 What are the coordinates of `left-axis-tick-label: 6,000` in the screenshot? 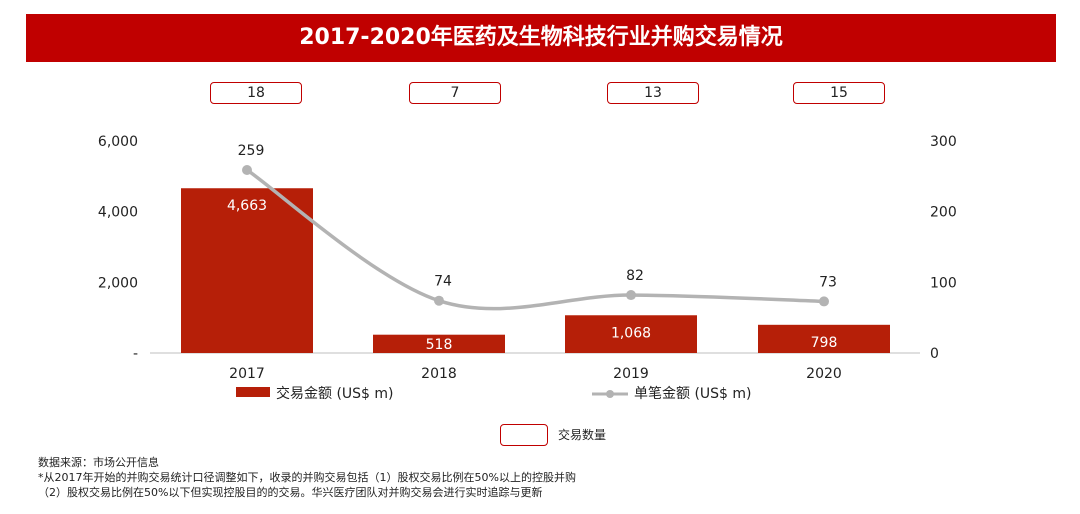 It's located at (118, 142).